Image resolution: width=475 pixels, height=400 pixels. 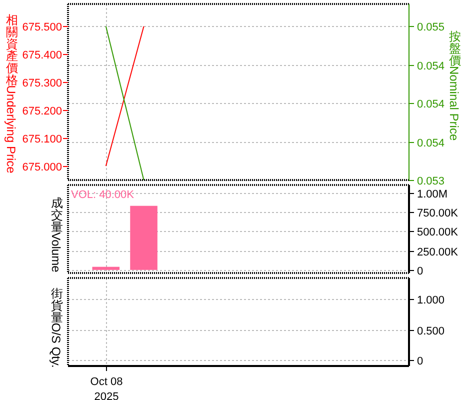 What do you see at coordinates (420, 272) in the screenshot?
I see `y-tick-label: 0` at bounding box center [420, 272].